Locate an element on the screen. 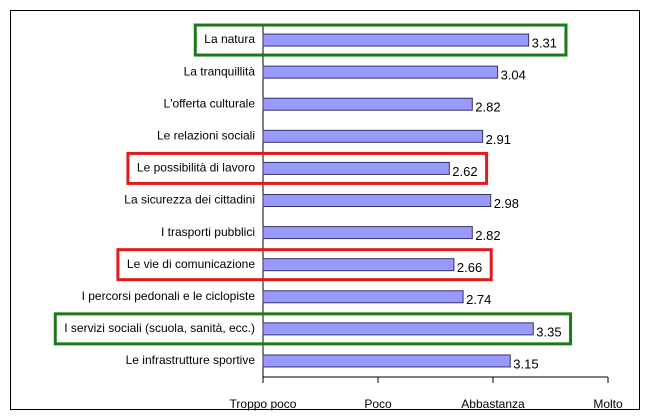 This screenshot has height=416, width=650. value-label: 2.91 is located at coordinates (498, 139).